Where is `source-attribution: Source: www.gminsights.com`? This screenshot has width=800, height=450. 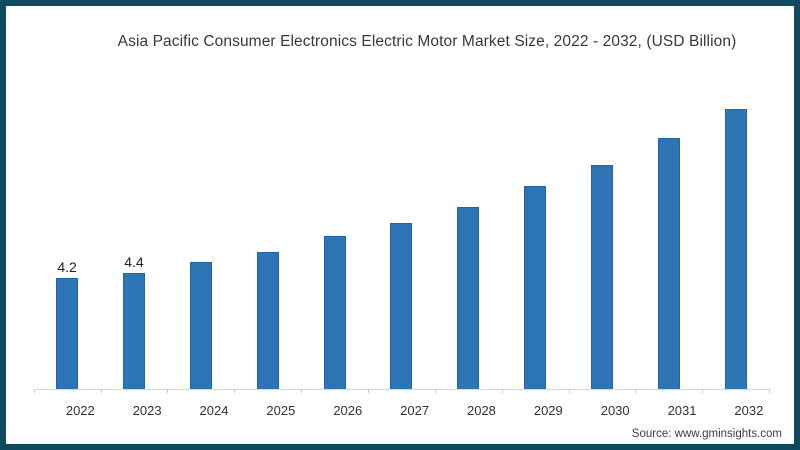 source-attribution: Source: www.gminsights.com is located at coordinates (706, 434).